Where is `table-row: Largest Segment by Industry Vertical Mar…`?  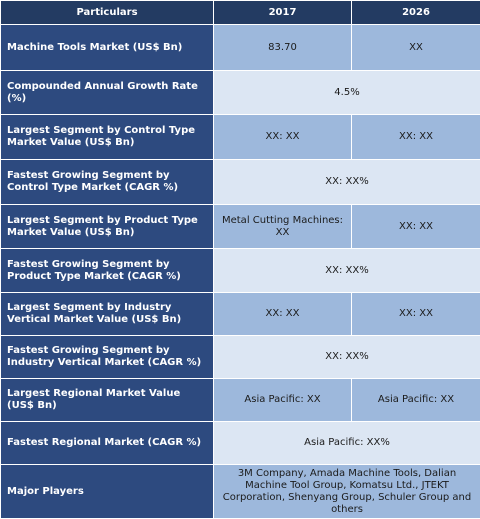
table-row: Largest Segment by Industry Vertical Mar… is located at coordinates (240, 314).